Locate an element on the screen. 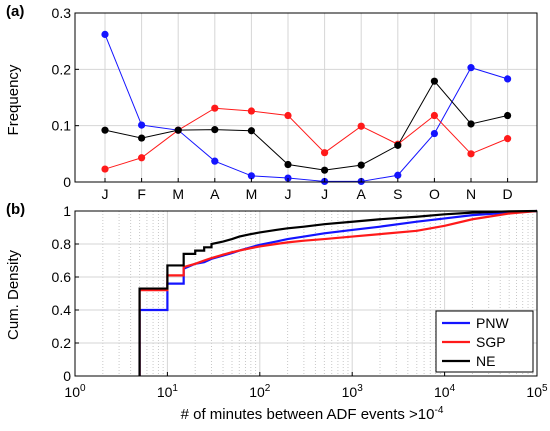  panel-a-xtick-label: O is located at coordinates (434, 194).